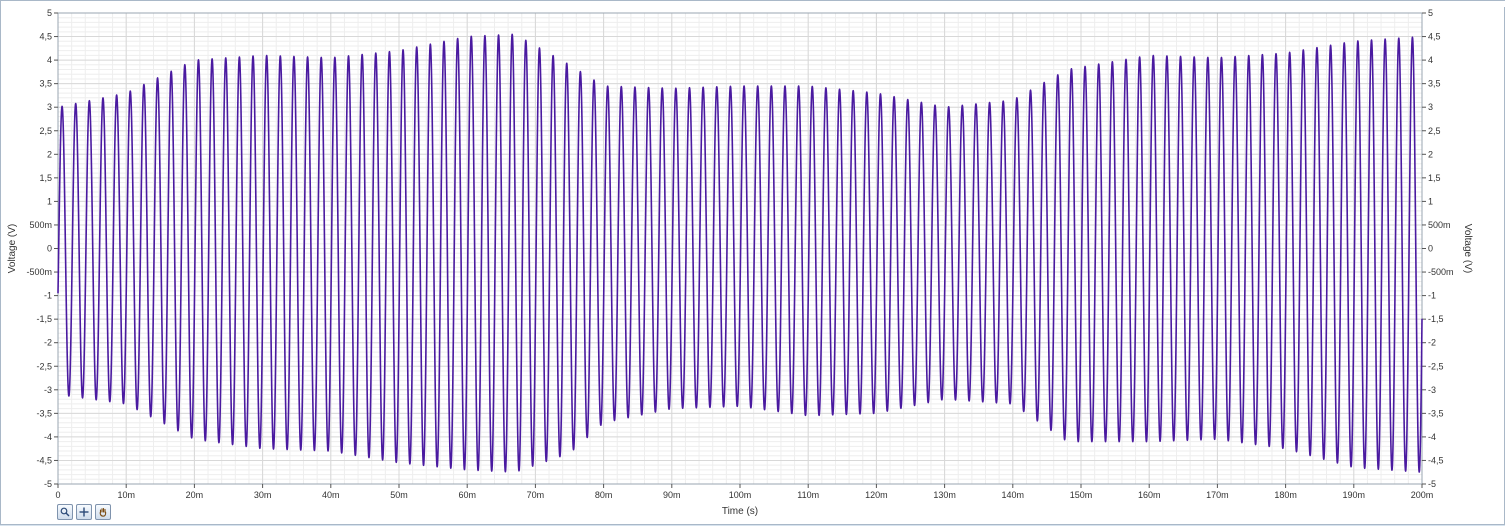 The image size is (1505, 526). What do you see at coordinates (876, 495) in the screenshot?
I see `x-tick-label: 120m` at bounding box center [876, 495].